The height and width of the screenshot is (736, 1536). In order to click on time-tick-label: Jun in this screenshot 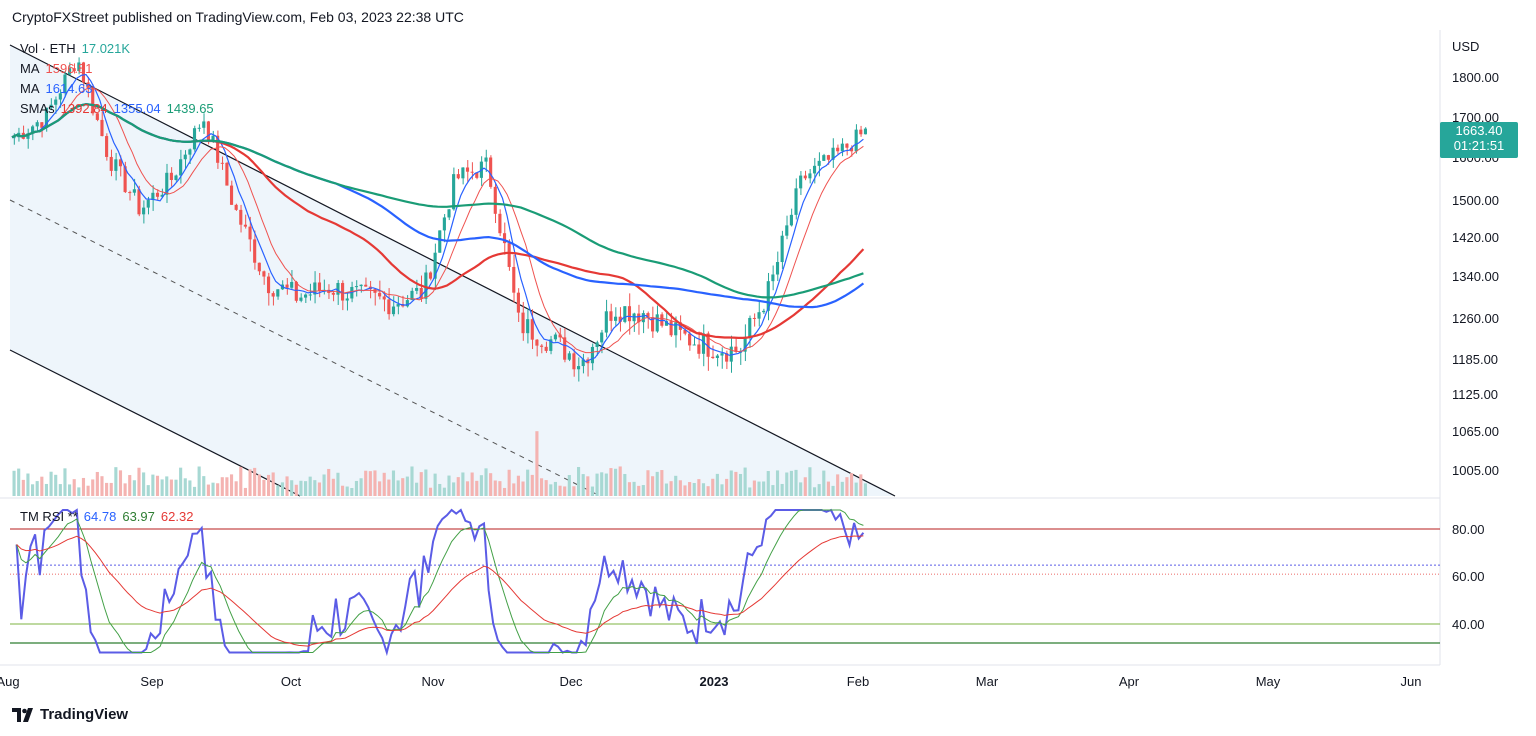, I will do `click(1411, 681)`.